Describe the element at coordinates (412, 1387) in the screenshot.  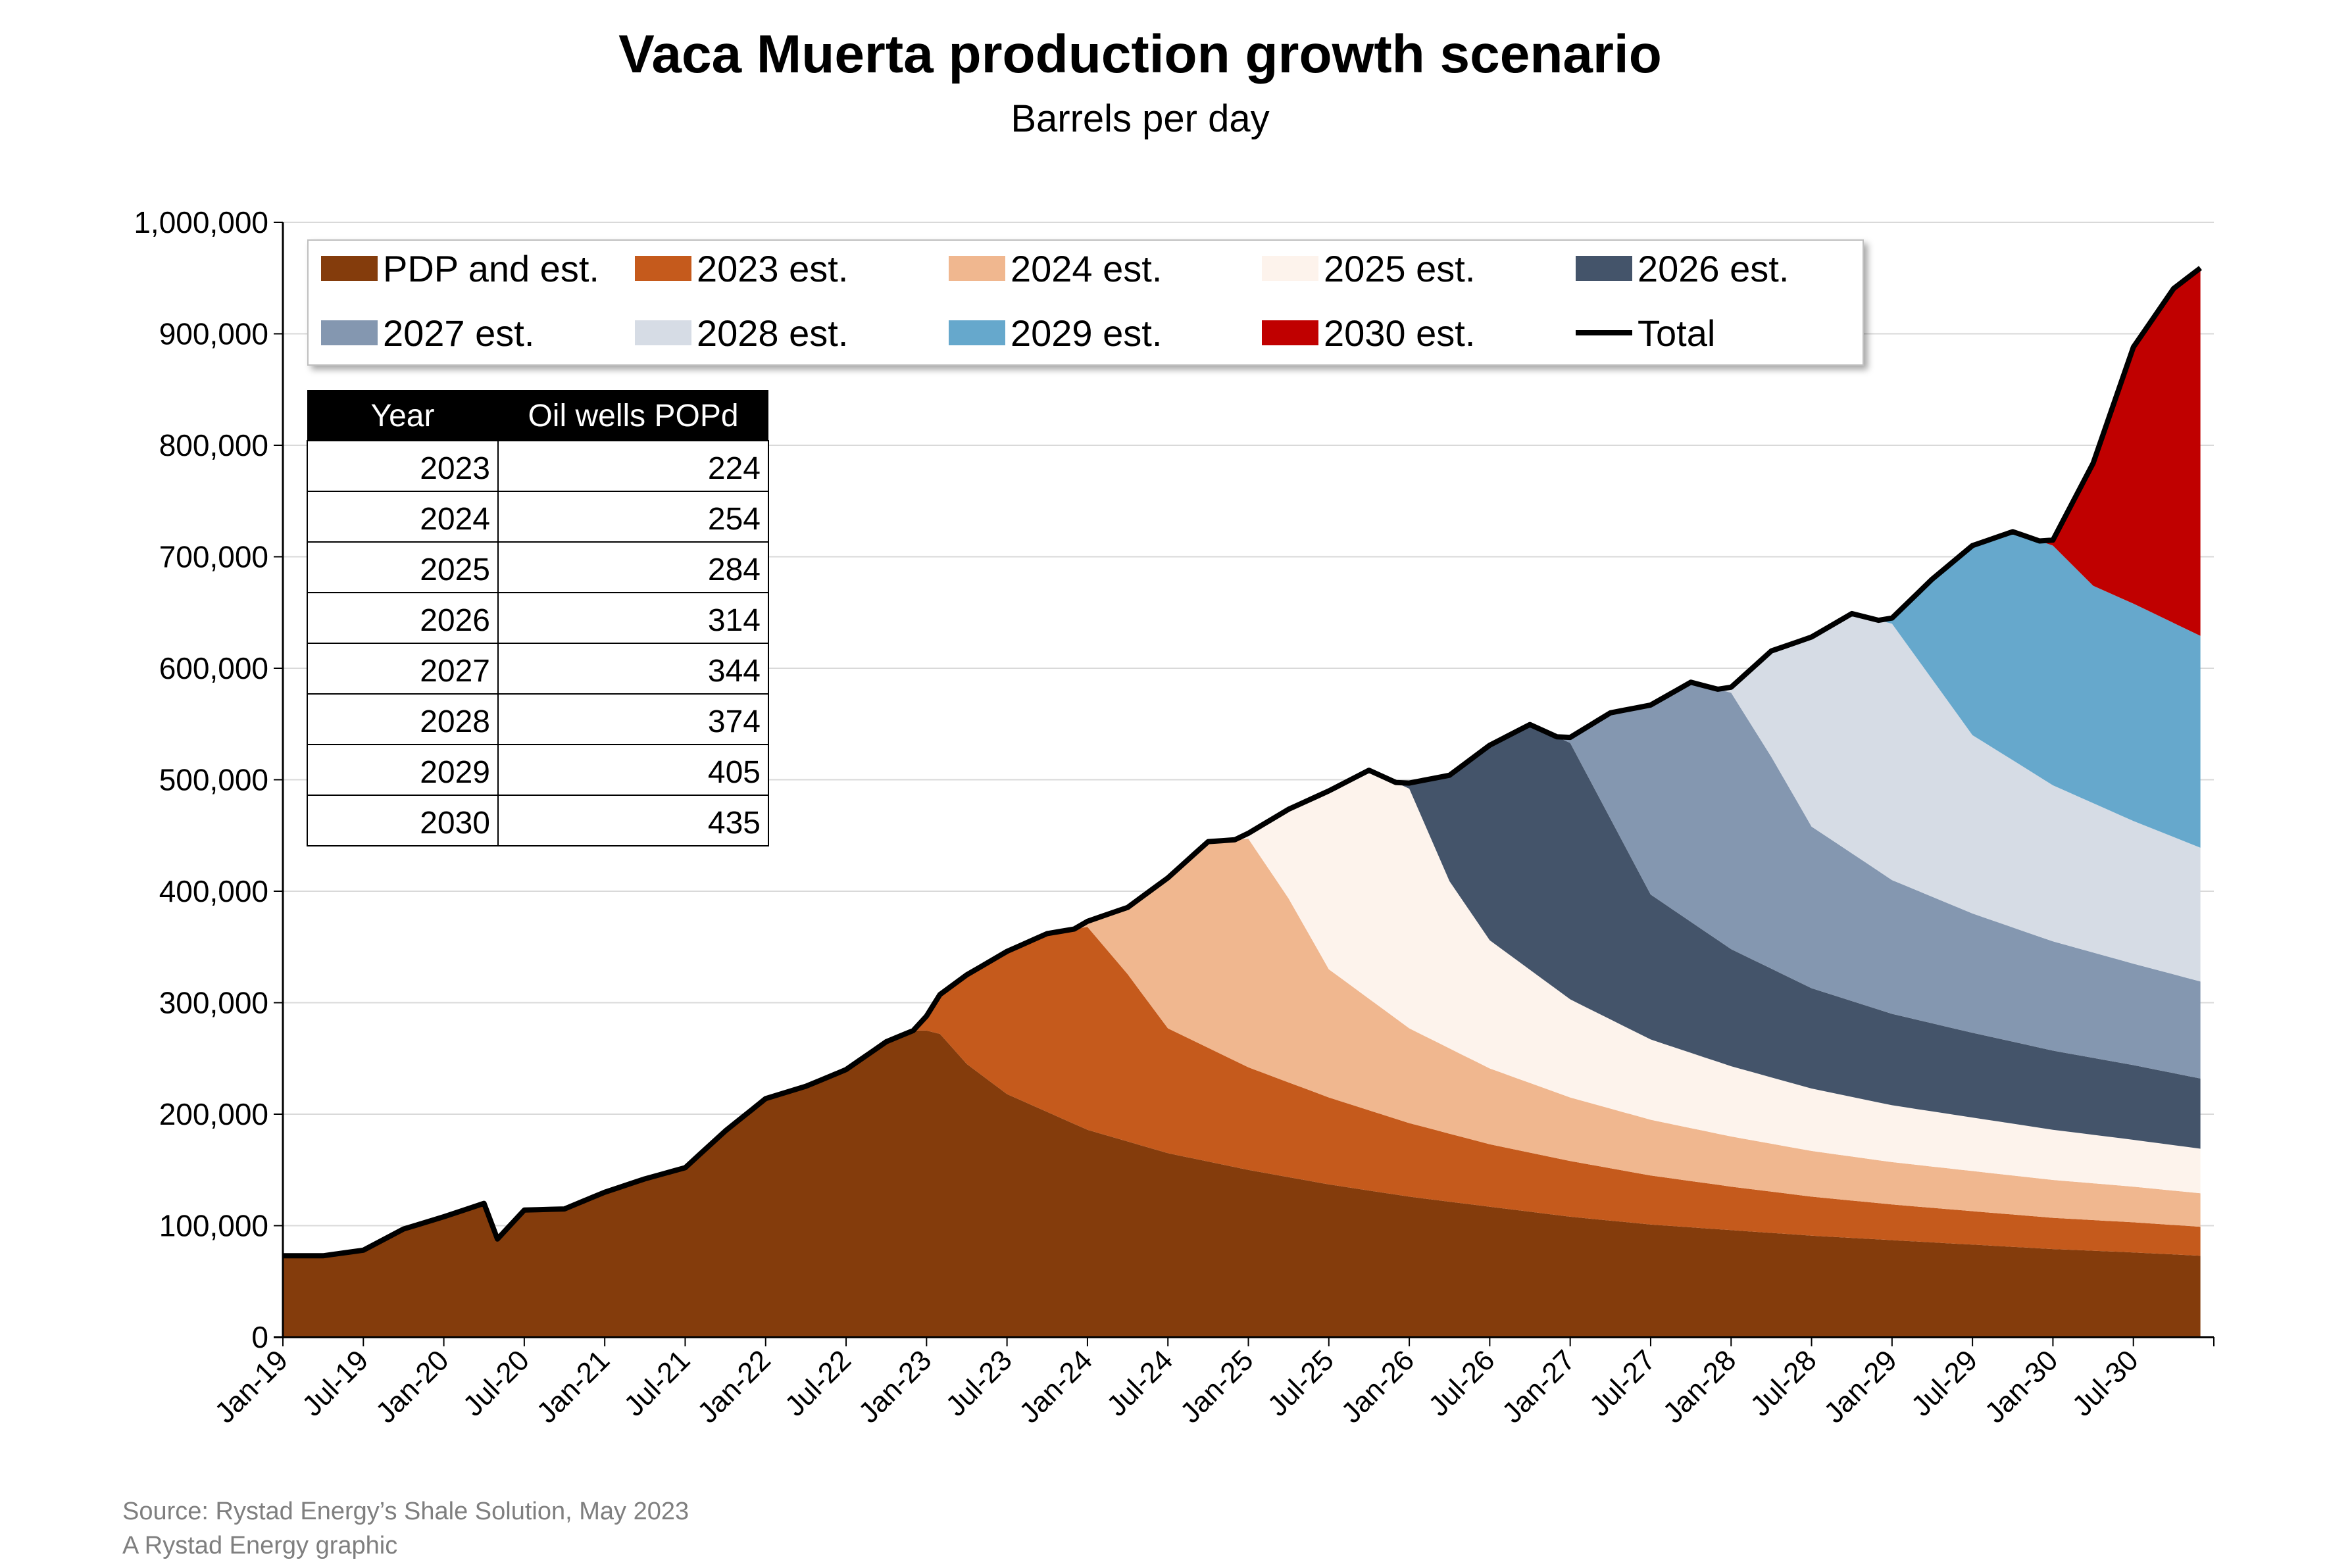
I see `x-tick-label: Jan-20` at that location.